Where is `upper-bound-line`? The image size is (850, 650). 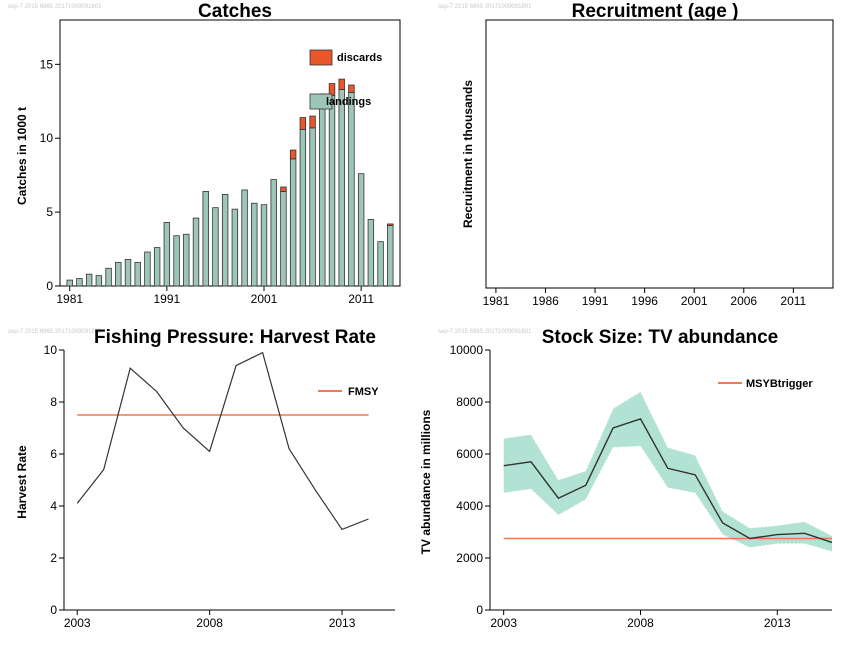 upper-bound-line is located at coordinates (668, 464).